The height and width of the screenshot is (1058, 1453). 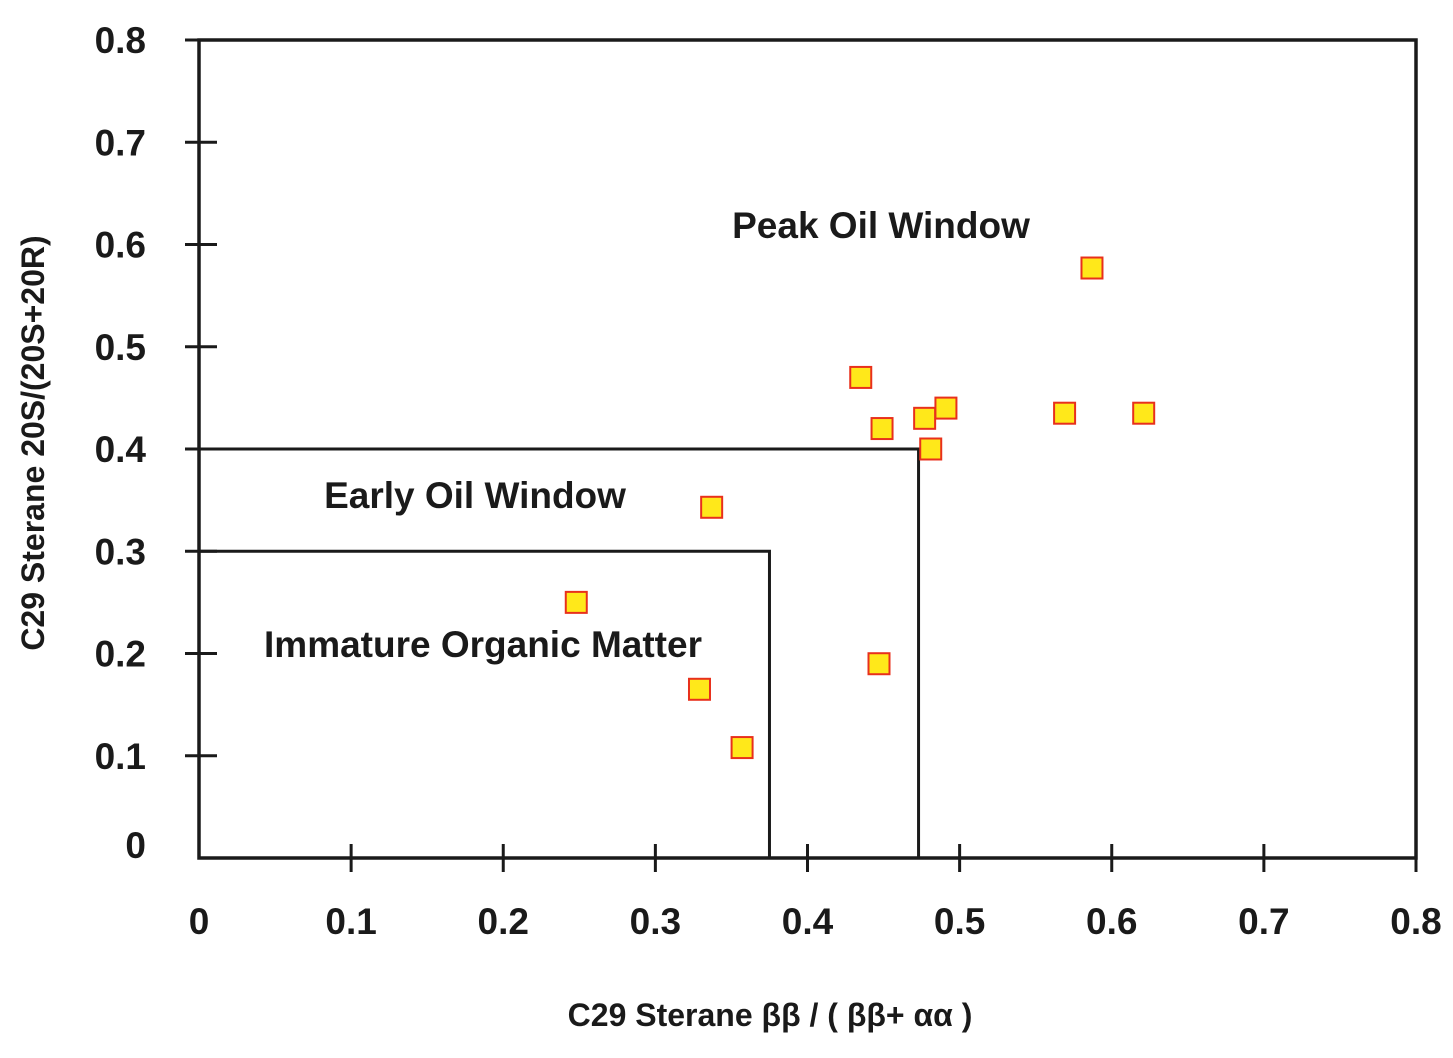 What do you see at coordinates (120, 654) in the screenshot?
I see `y-tick-label: 0.2` at bounding box center [120, 654].